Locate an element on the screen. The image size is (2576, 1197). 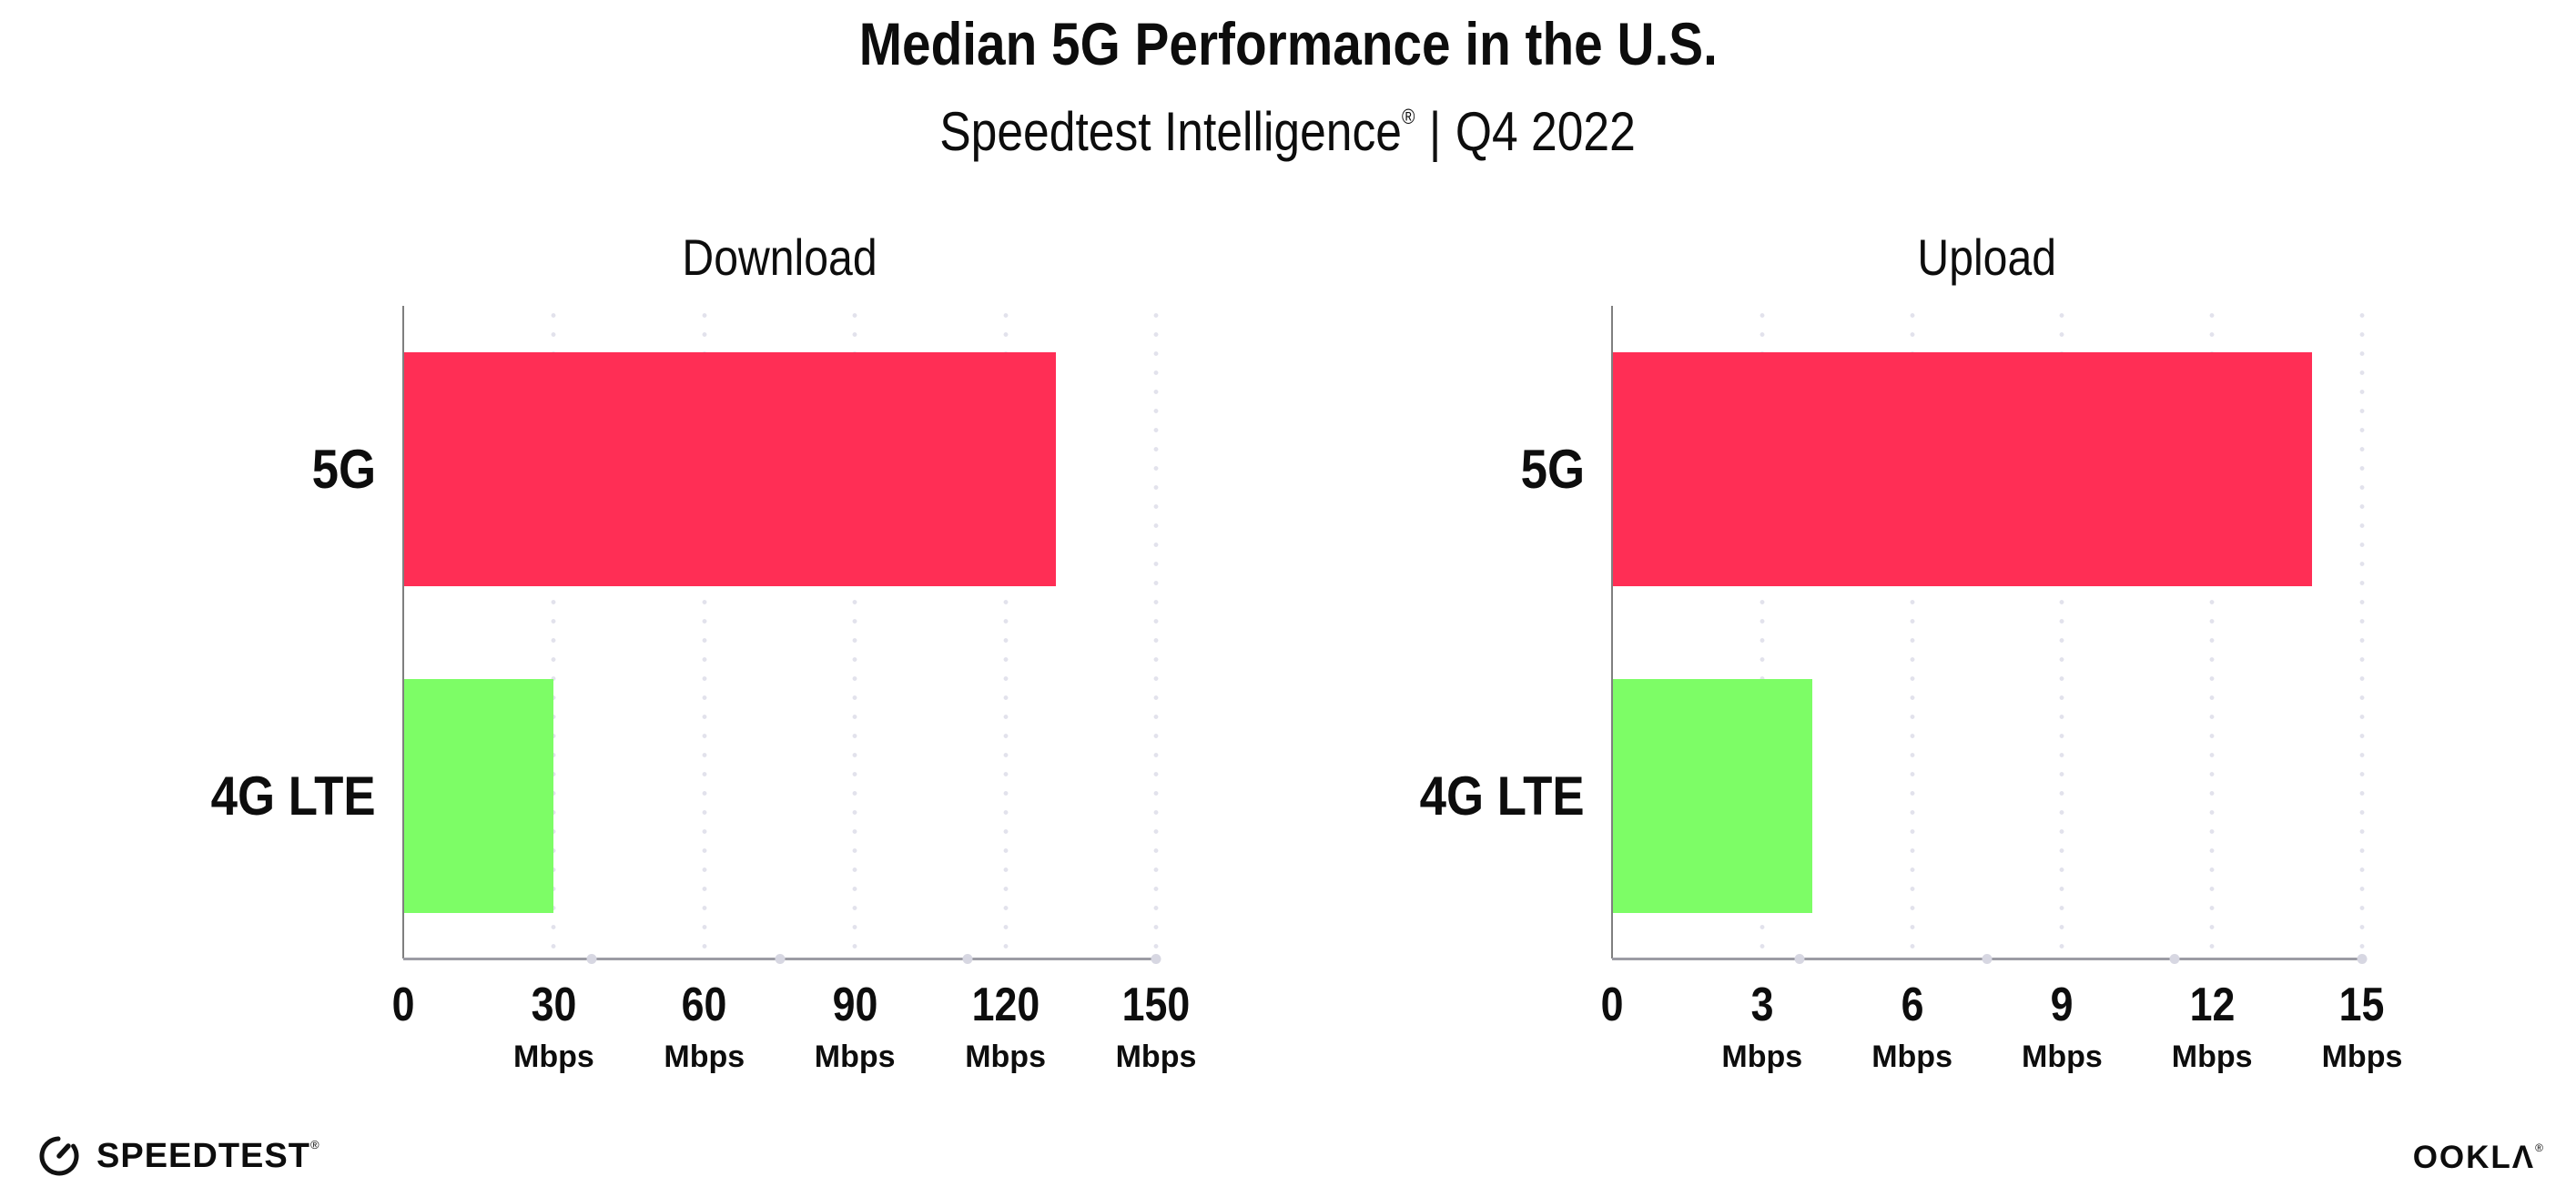
page-subtitle: Speedtest Intelligence® | Q4 2022 is located at coordinates (1288, 132).